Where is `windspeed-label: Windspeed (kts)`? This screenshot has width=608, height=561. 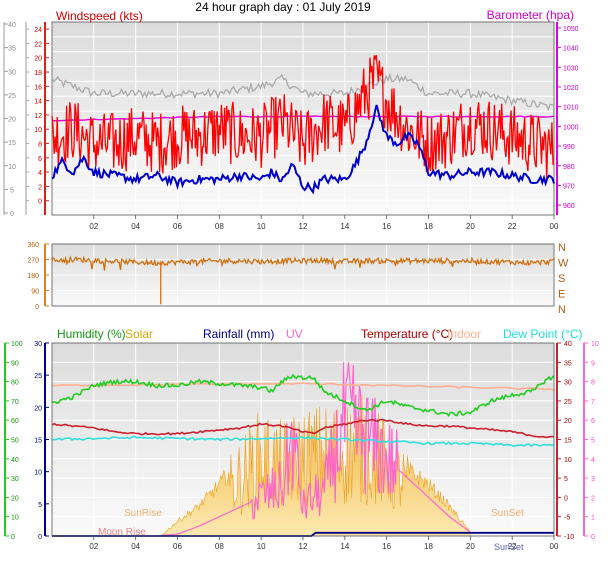
windspeed-label: Windspeed (kts) is located at coordinates (99, 16).